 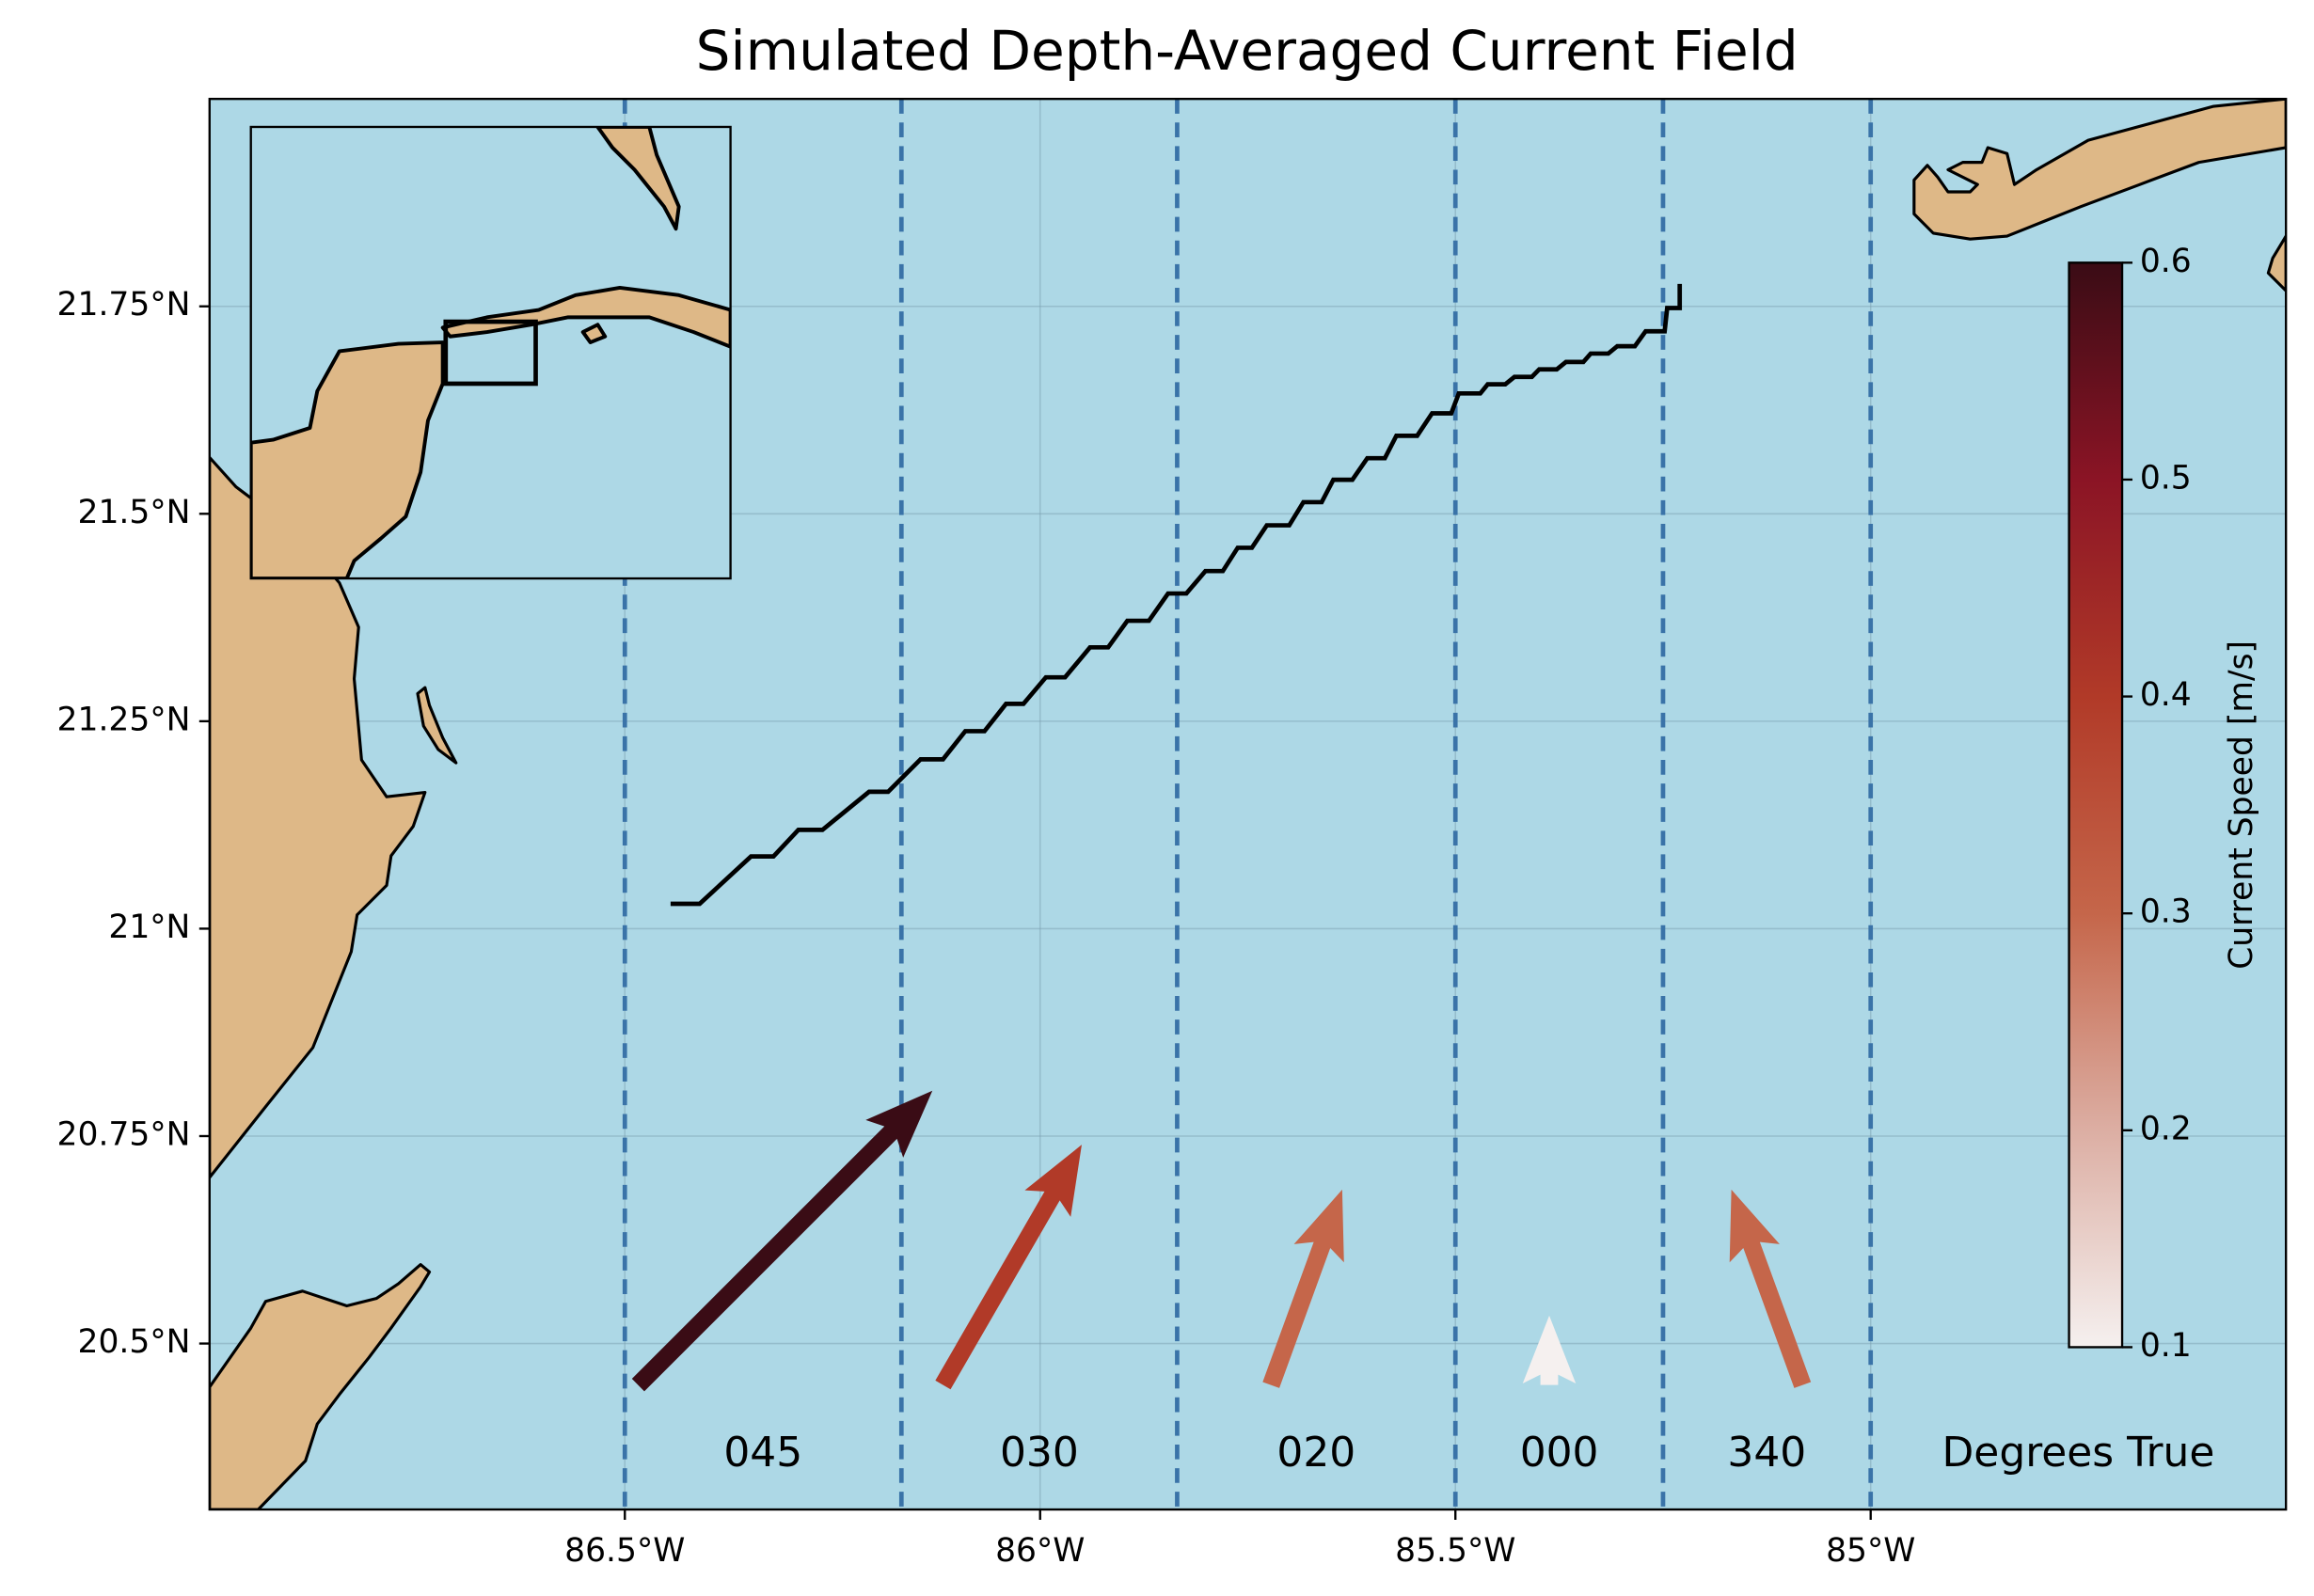 What do you see at coordinates (1766, 1453) in the screenshot?
I see `direction-label: 340` at bounding box center [1766, 1453].